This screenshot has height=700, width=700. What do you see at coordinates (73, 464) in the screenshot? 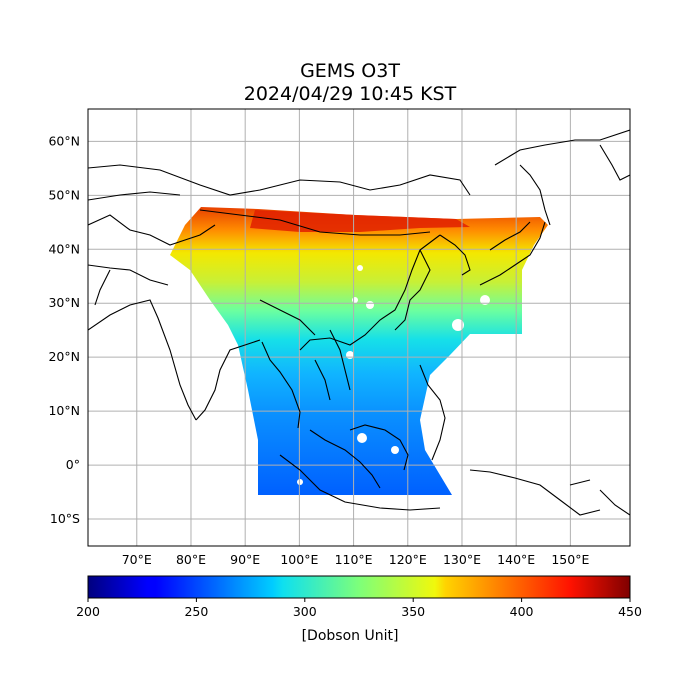
I see `latitude-tick-label: 0°` at bounding box center [73, 464].